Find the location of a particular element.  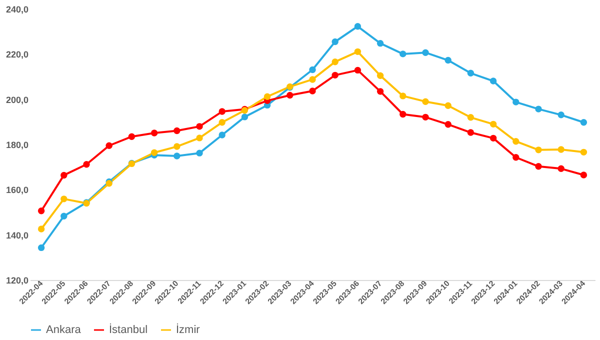

y-tick-label: 160,0 is located at coordinates (17, 190).